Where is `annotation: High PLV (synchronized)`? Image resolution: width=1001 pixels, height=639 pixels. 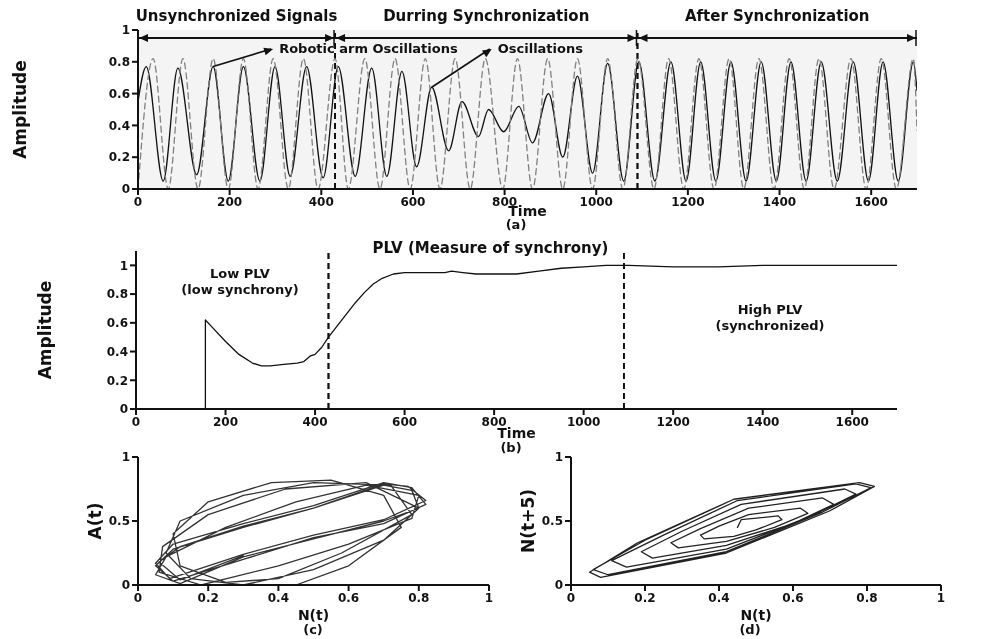 annotation: High PLV (synchronized) is located at coordinates (770, 318).